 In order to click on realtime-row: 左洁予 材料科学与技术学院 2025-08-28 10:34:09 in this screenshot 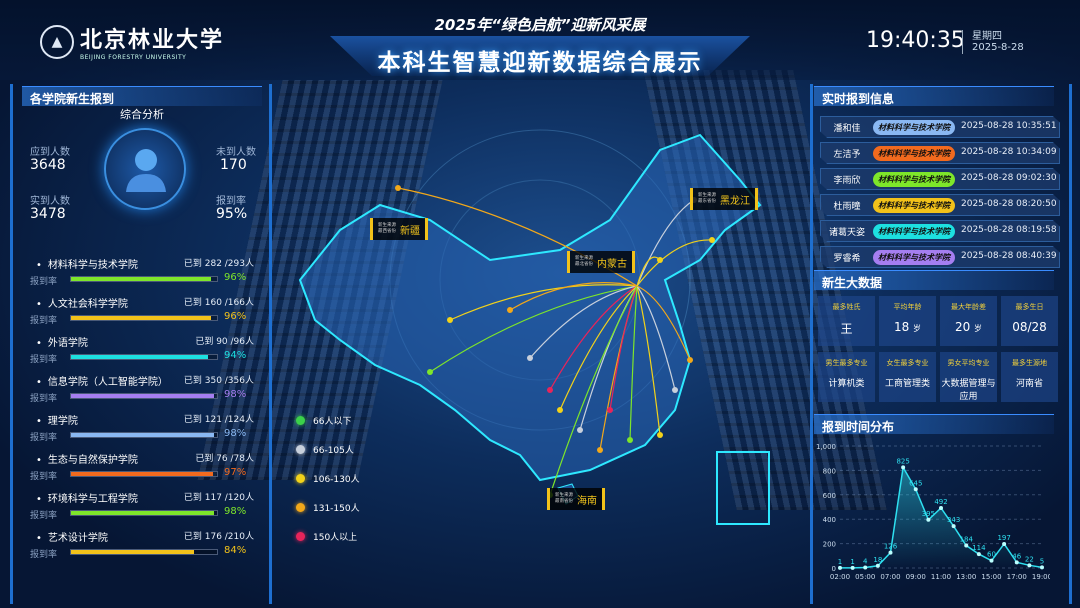, I will do `click(940, 153)`.